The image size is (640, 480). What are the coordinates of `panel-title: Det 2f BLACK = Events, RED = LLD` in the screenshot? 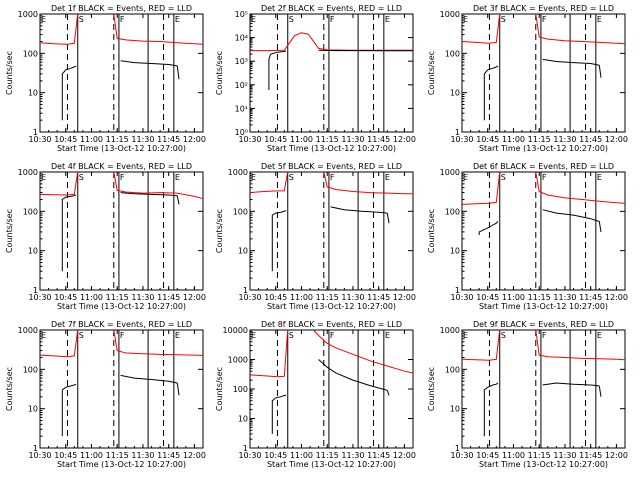 It's located at (331, 8).